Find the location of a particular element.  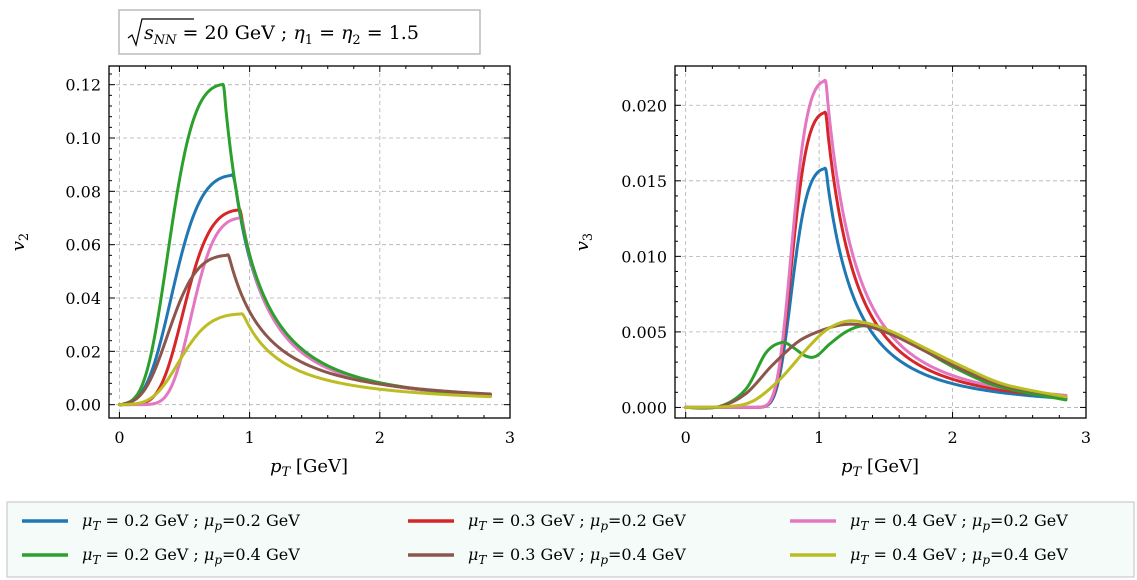

legend-entry: μT = 0.2 GeV ; μp=0.4 GeV is located at coordinates (161, 556).